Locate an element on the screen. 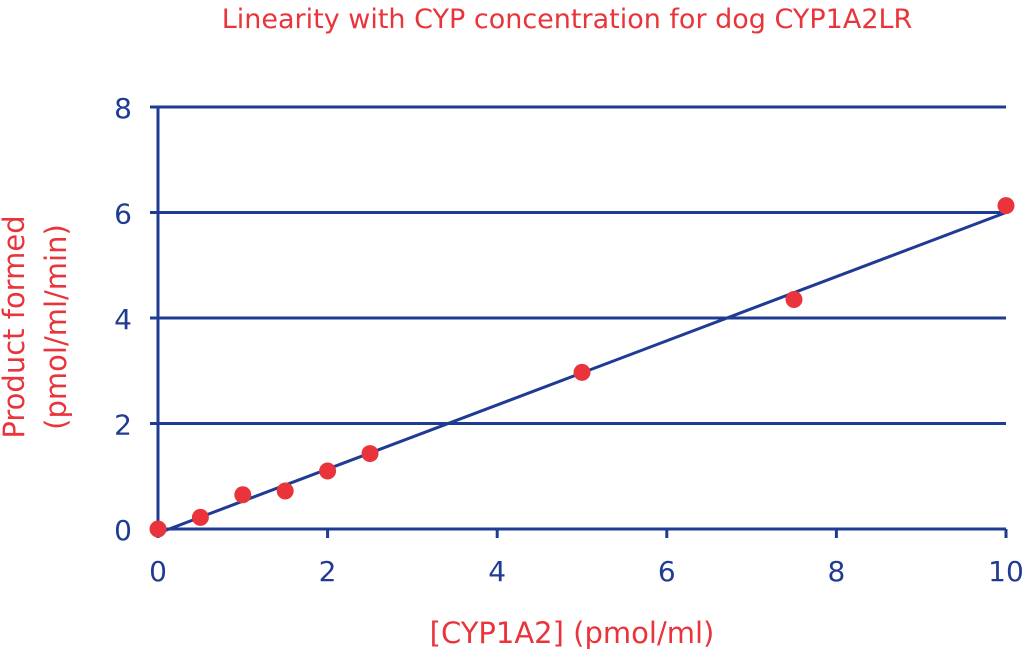  x-tick-label-4: 4 is located at coordinates (497, 571).